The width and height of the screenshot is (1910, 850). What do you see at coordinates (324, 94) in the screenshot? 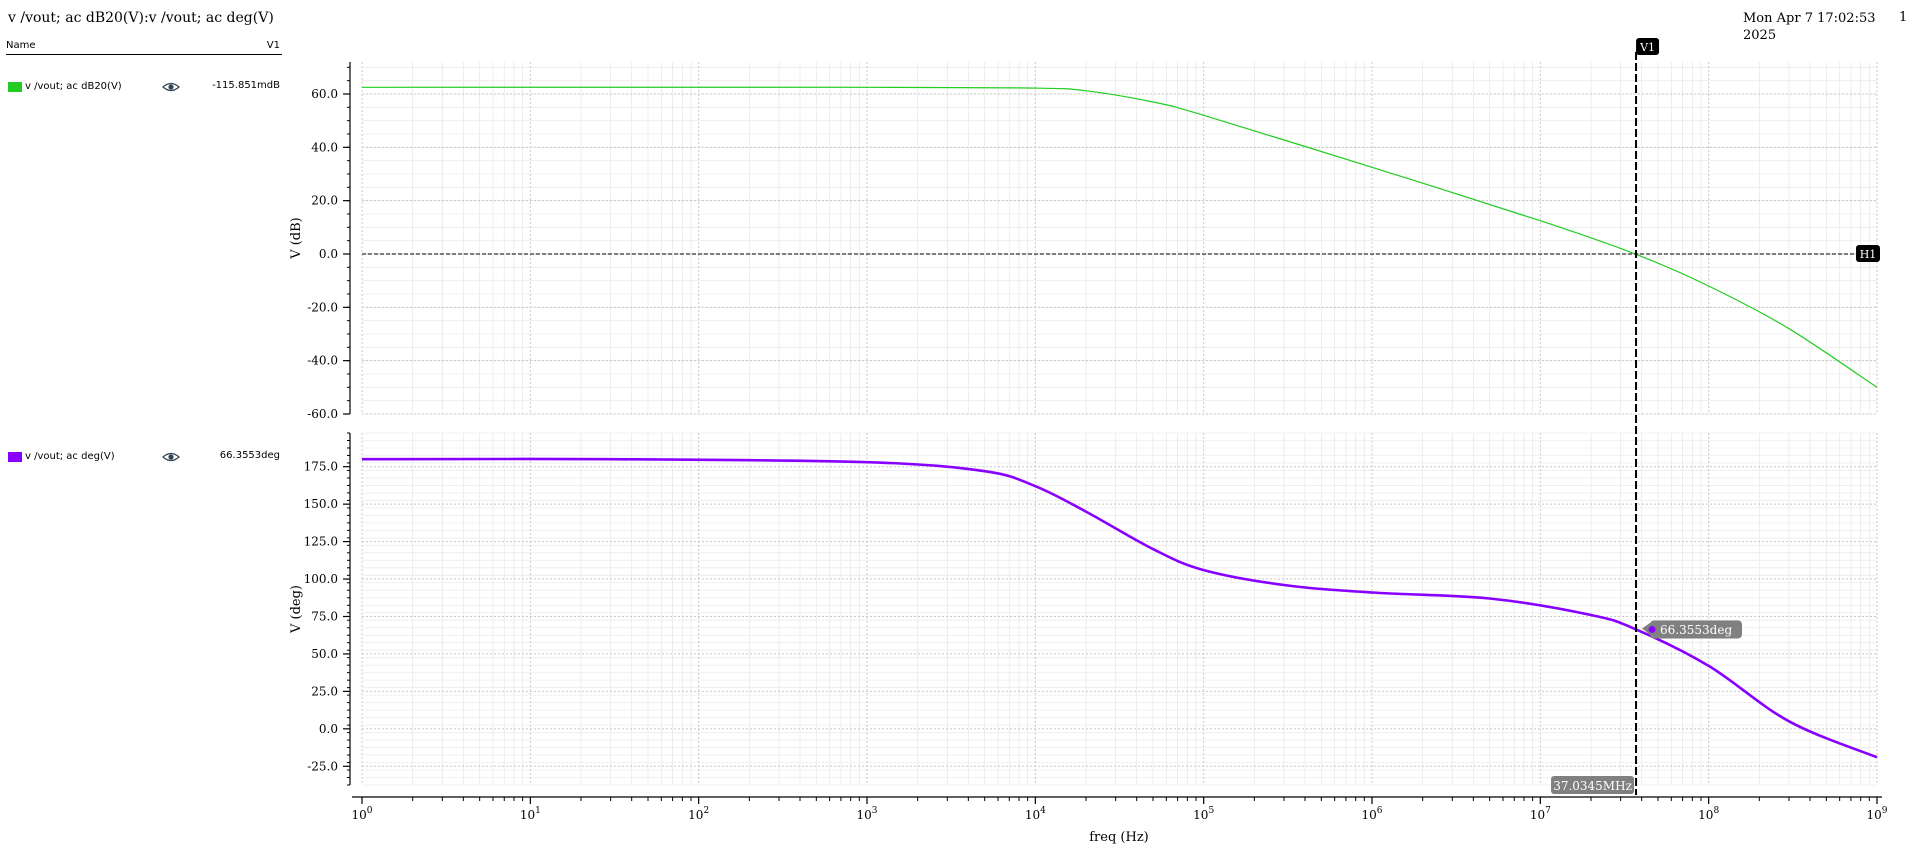
I see `y-tick-label: 60.0` at bounding box center [324, 94].